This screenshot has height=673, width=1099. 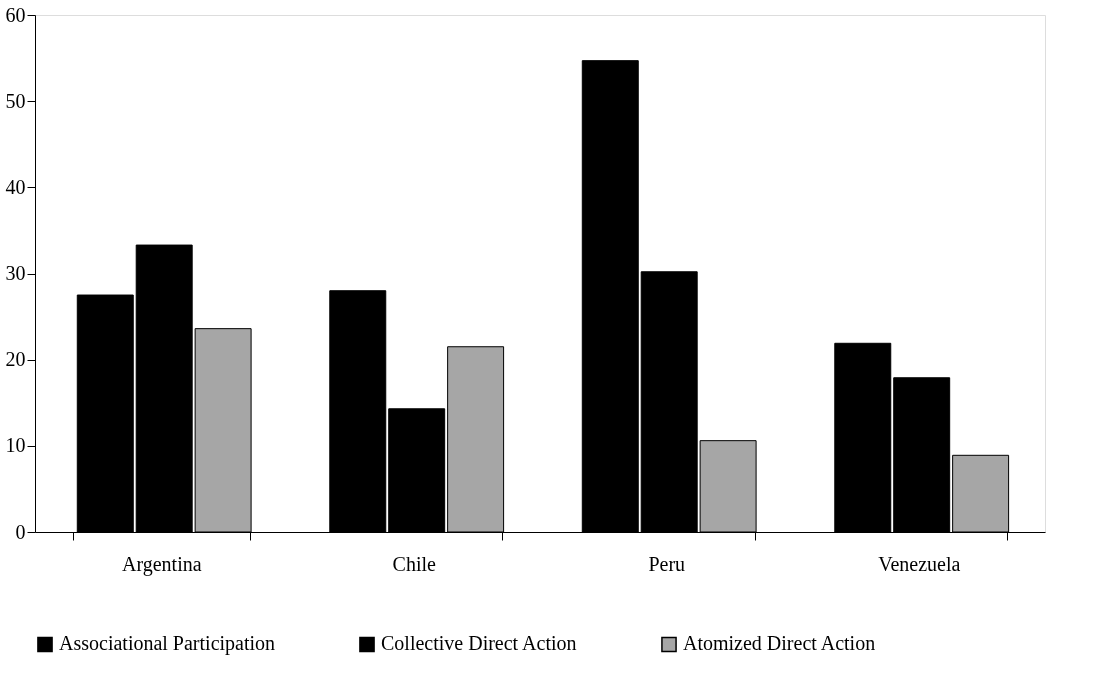 What do you see at coordinates (15, 445) in the screenshot?
I see `y-tick-label: 10` at bounding box center [15, 445].